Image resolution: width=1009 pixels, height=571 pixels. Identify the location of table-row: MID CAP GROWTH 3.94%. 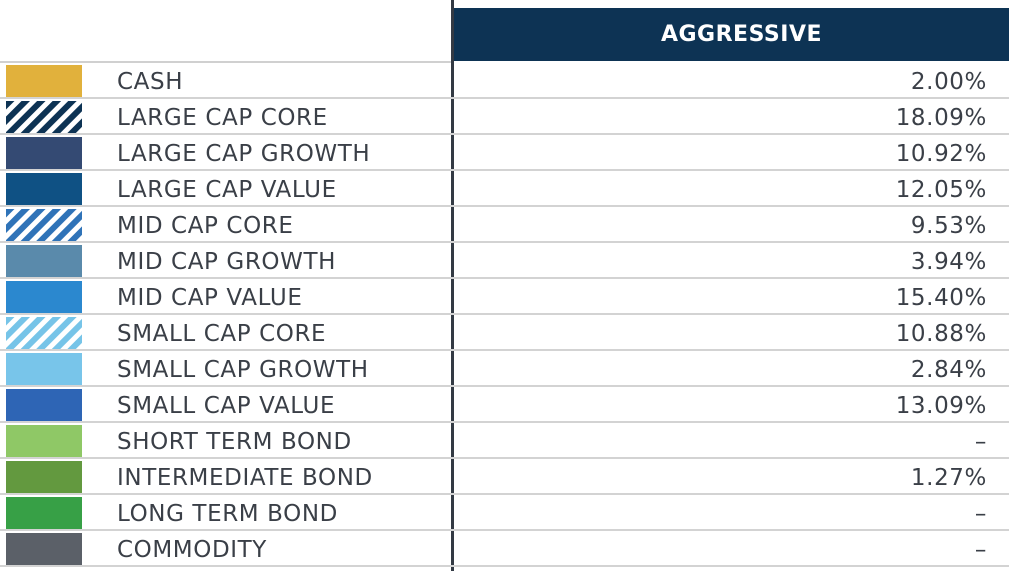
(504, 261).